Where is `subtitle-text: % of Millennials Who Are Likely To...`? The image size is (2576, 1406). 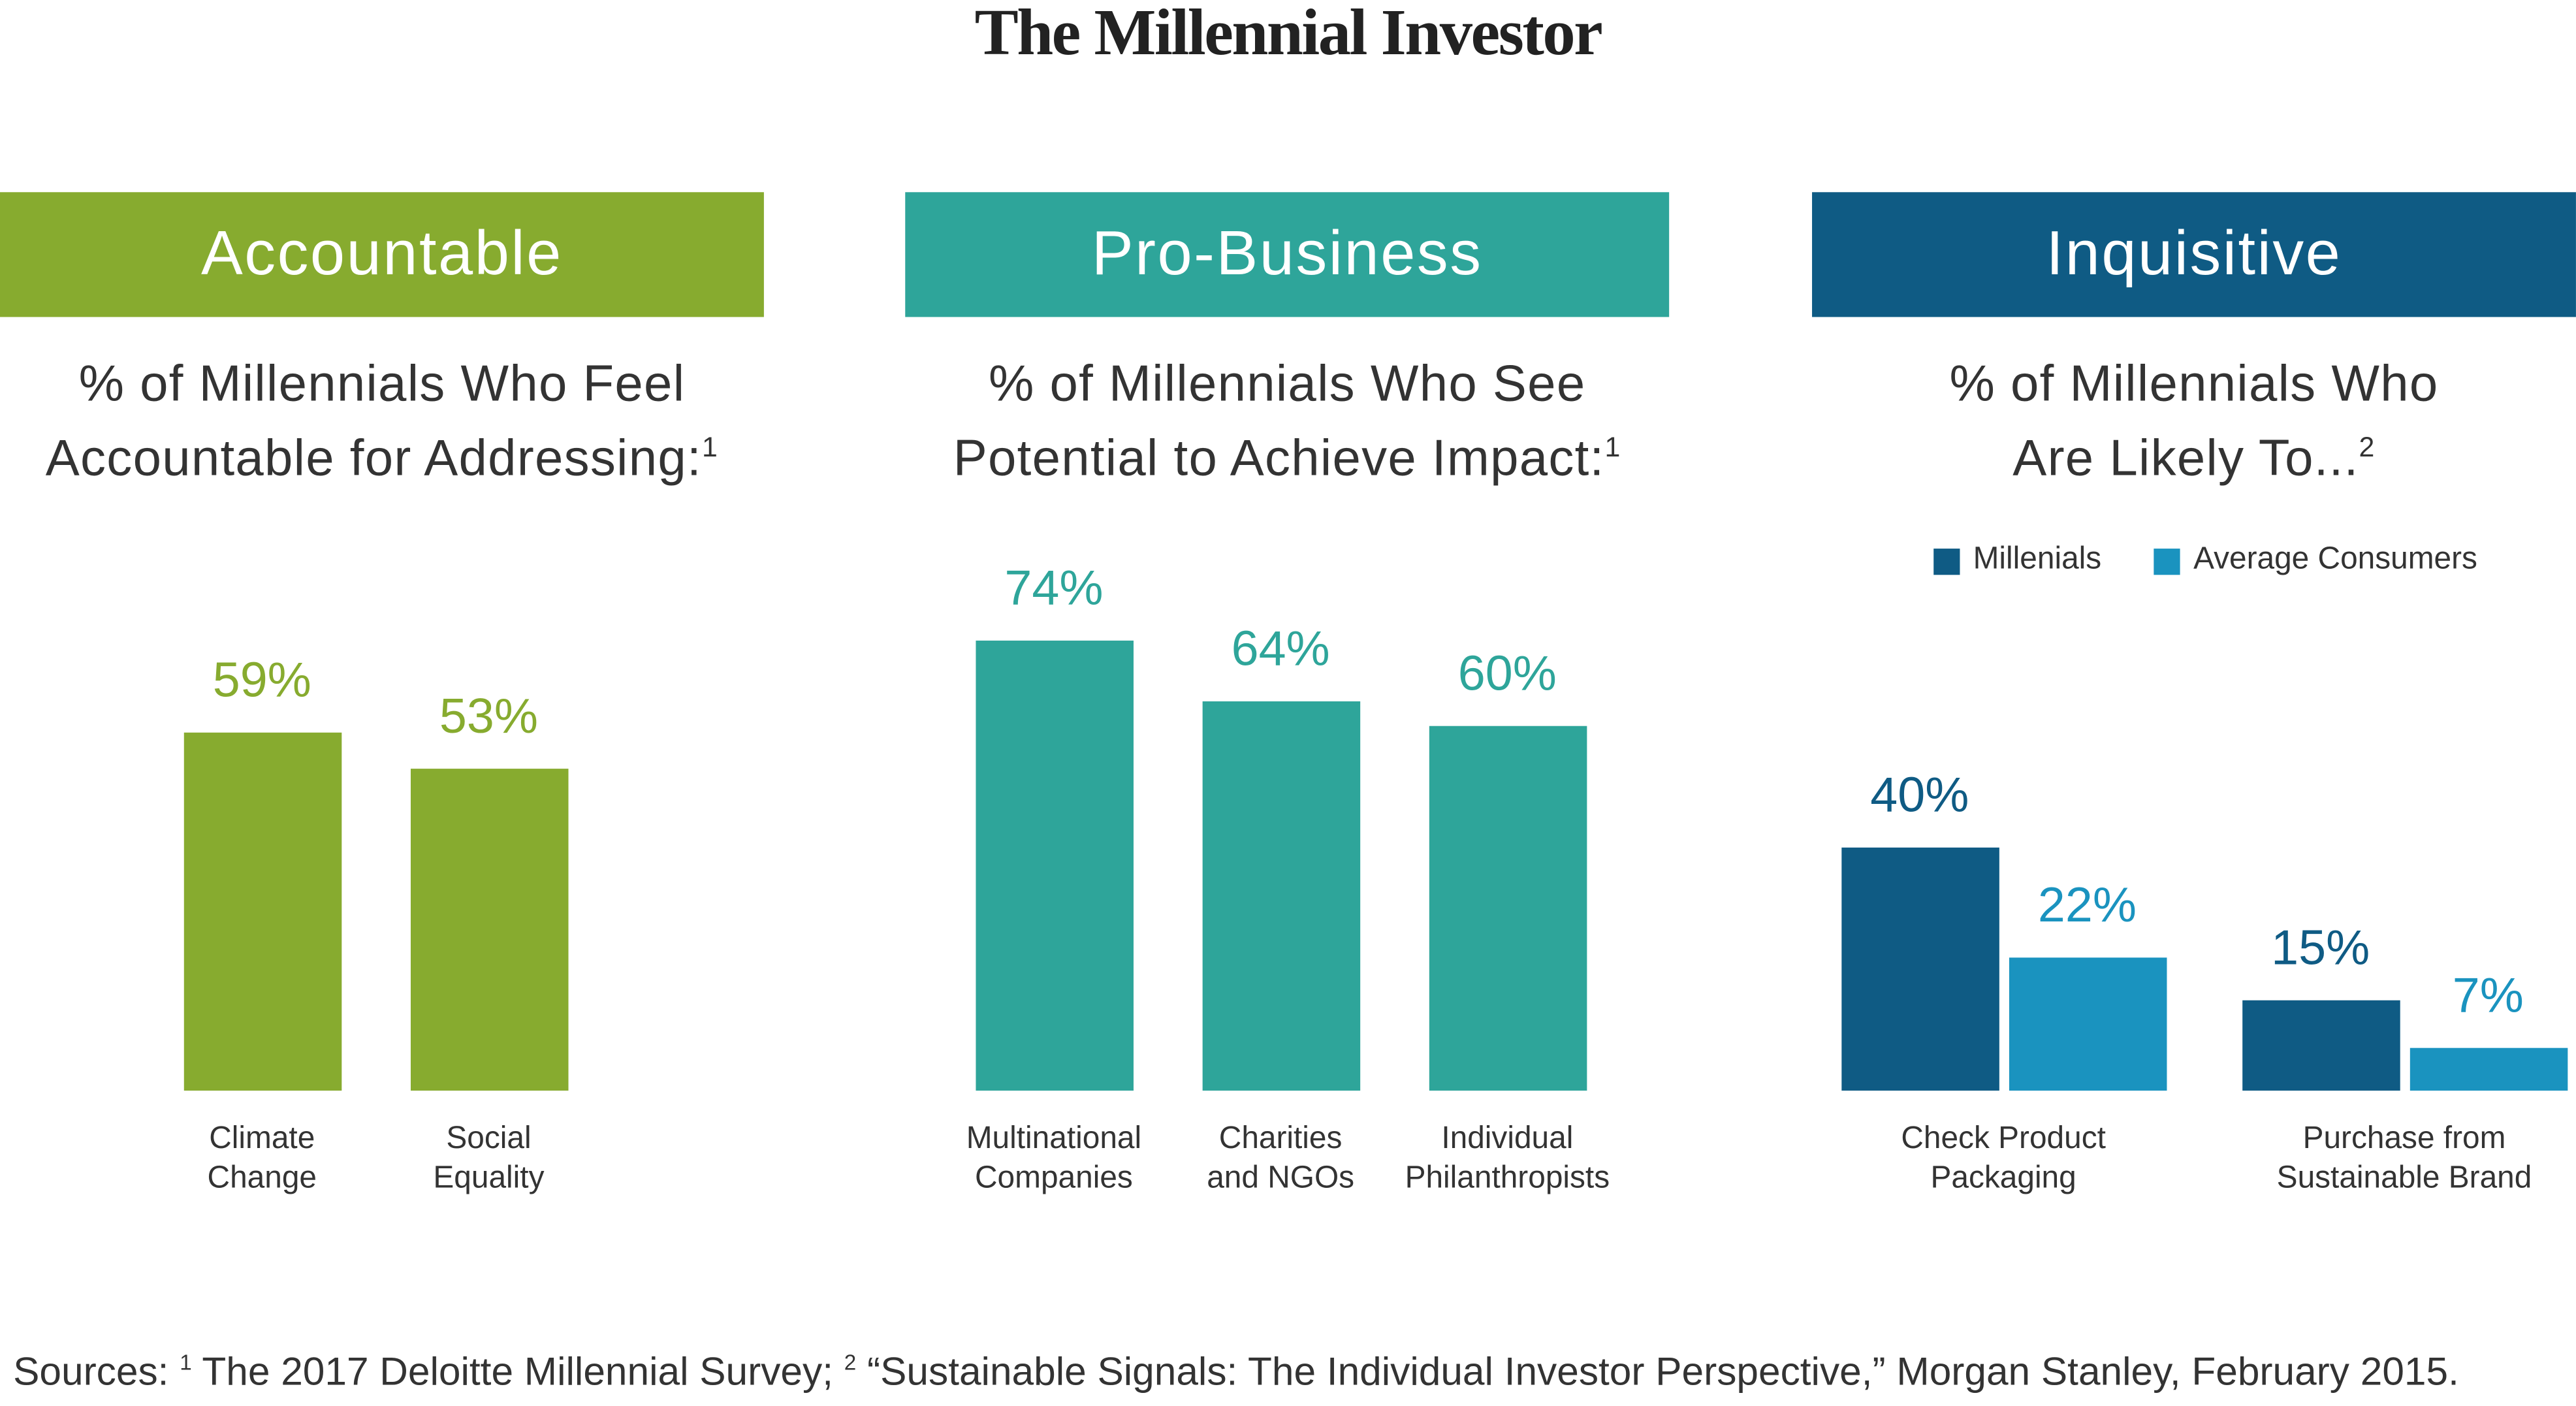
subtitle-text: % of Millennials Who Are Likely To... is located at coordinates (2194, 421).